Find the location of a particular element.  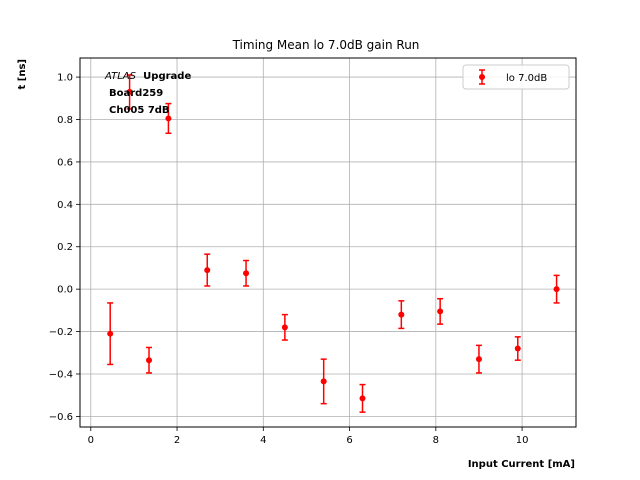

legend: lo 7.0dB is located at coordinates (516, 77).